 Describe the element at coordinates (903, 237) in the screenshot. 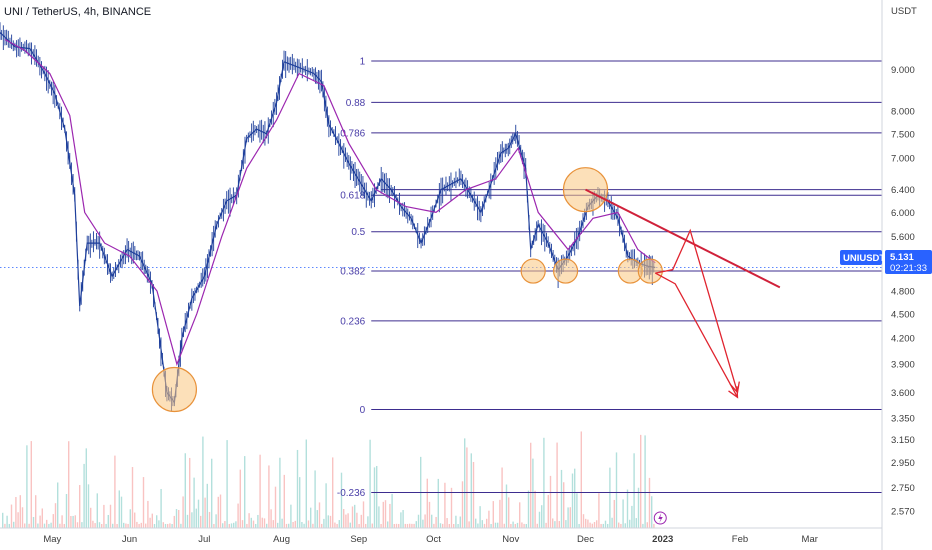

I see `y-tick-label: 5.600` at that location.